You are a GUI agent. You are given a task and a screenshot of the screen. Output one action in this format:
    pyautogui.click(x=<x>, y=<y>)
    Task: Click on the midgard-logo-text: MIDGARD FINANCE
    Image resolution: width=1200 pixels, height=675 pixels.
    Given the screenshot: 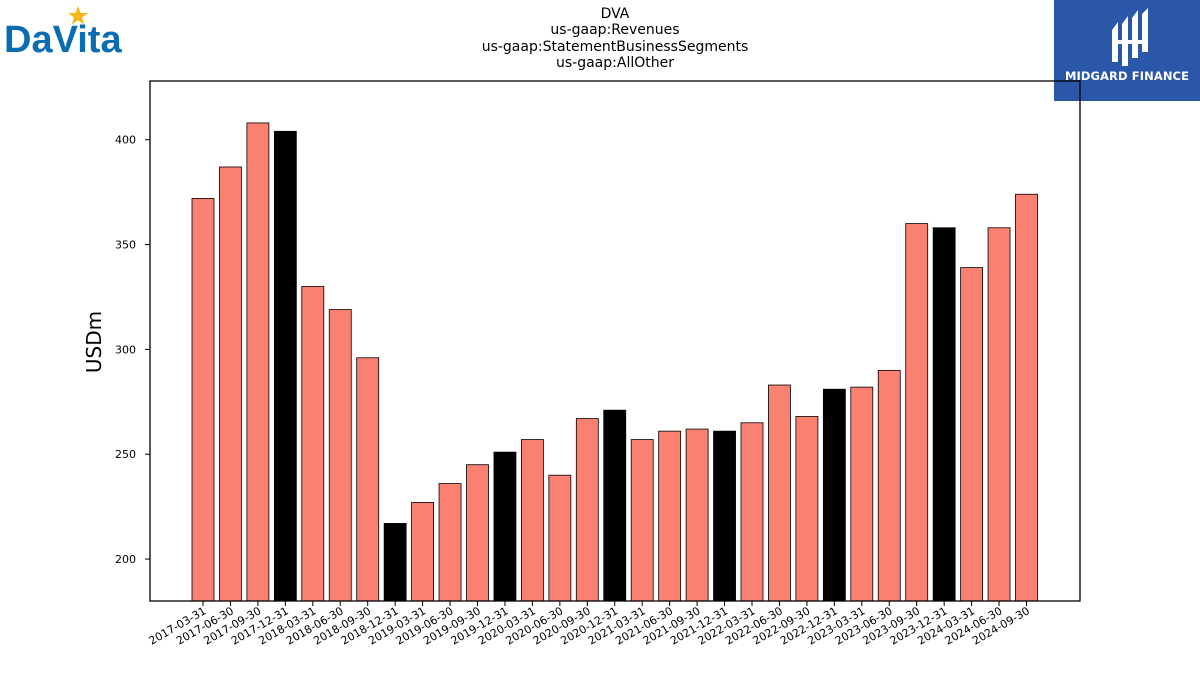 What is the action you would take?
    pyautogui.click(x=1127, y=76)
    